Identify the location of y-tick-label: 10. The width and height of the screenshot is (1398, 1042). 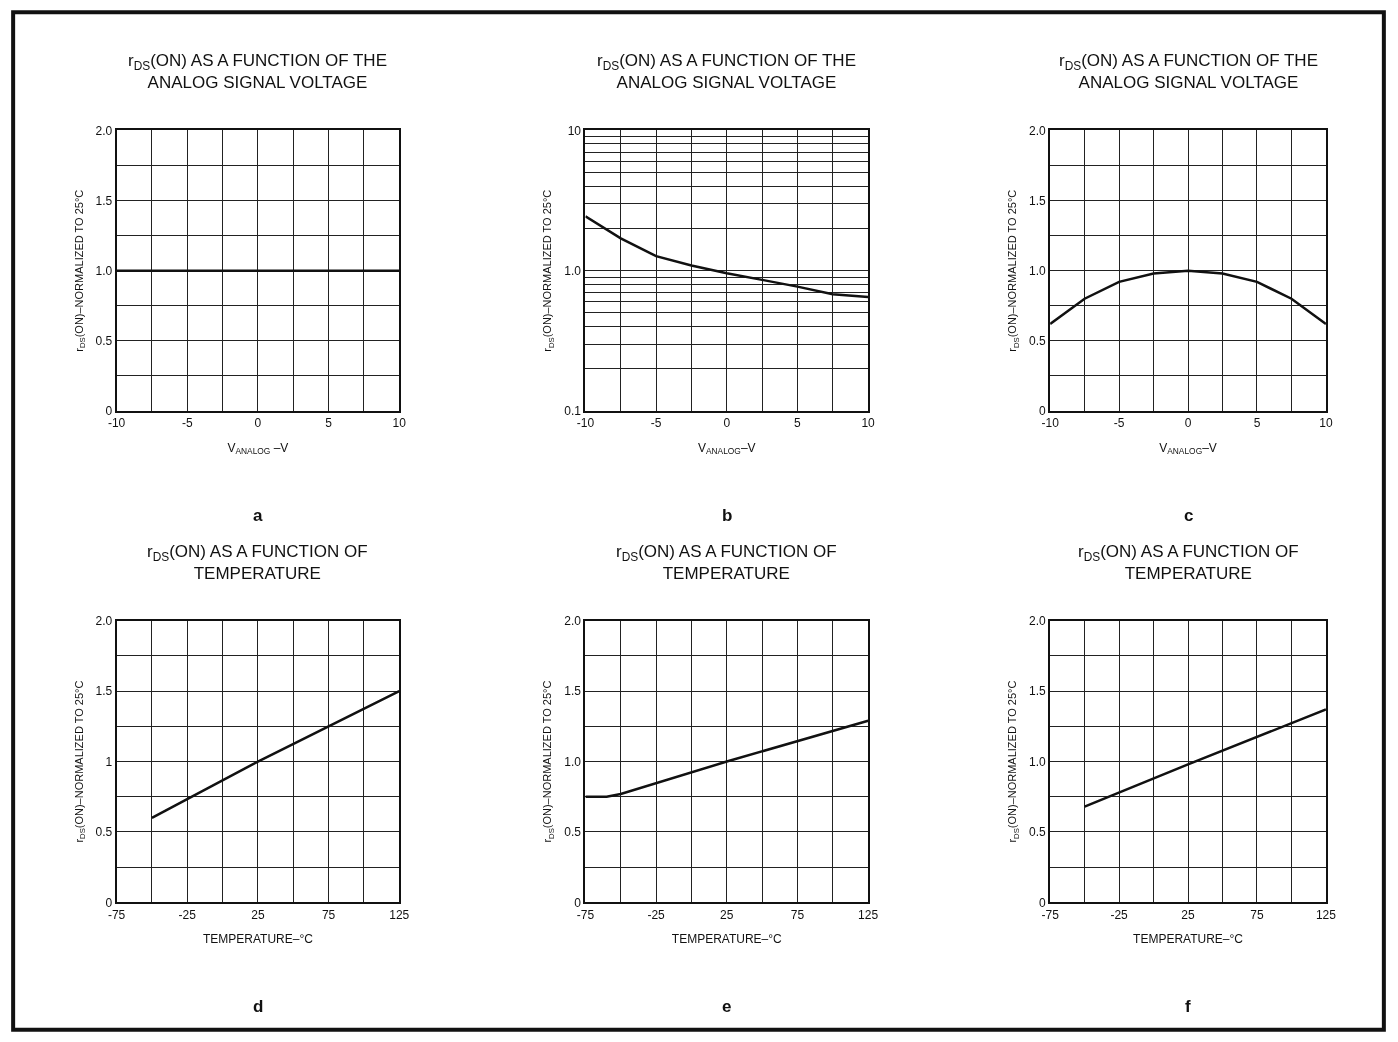
(574, 130).